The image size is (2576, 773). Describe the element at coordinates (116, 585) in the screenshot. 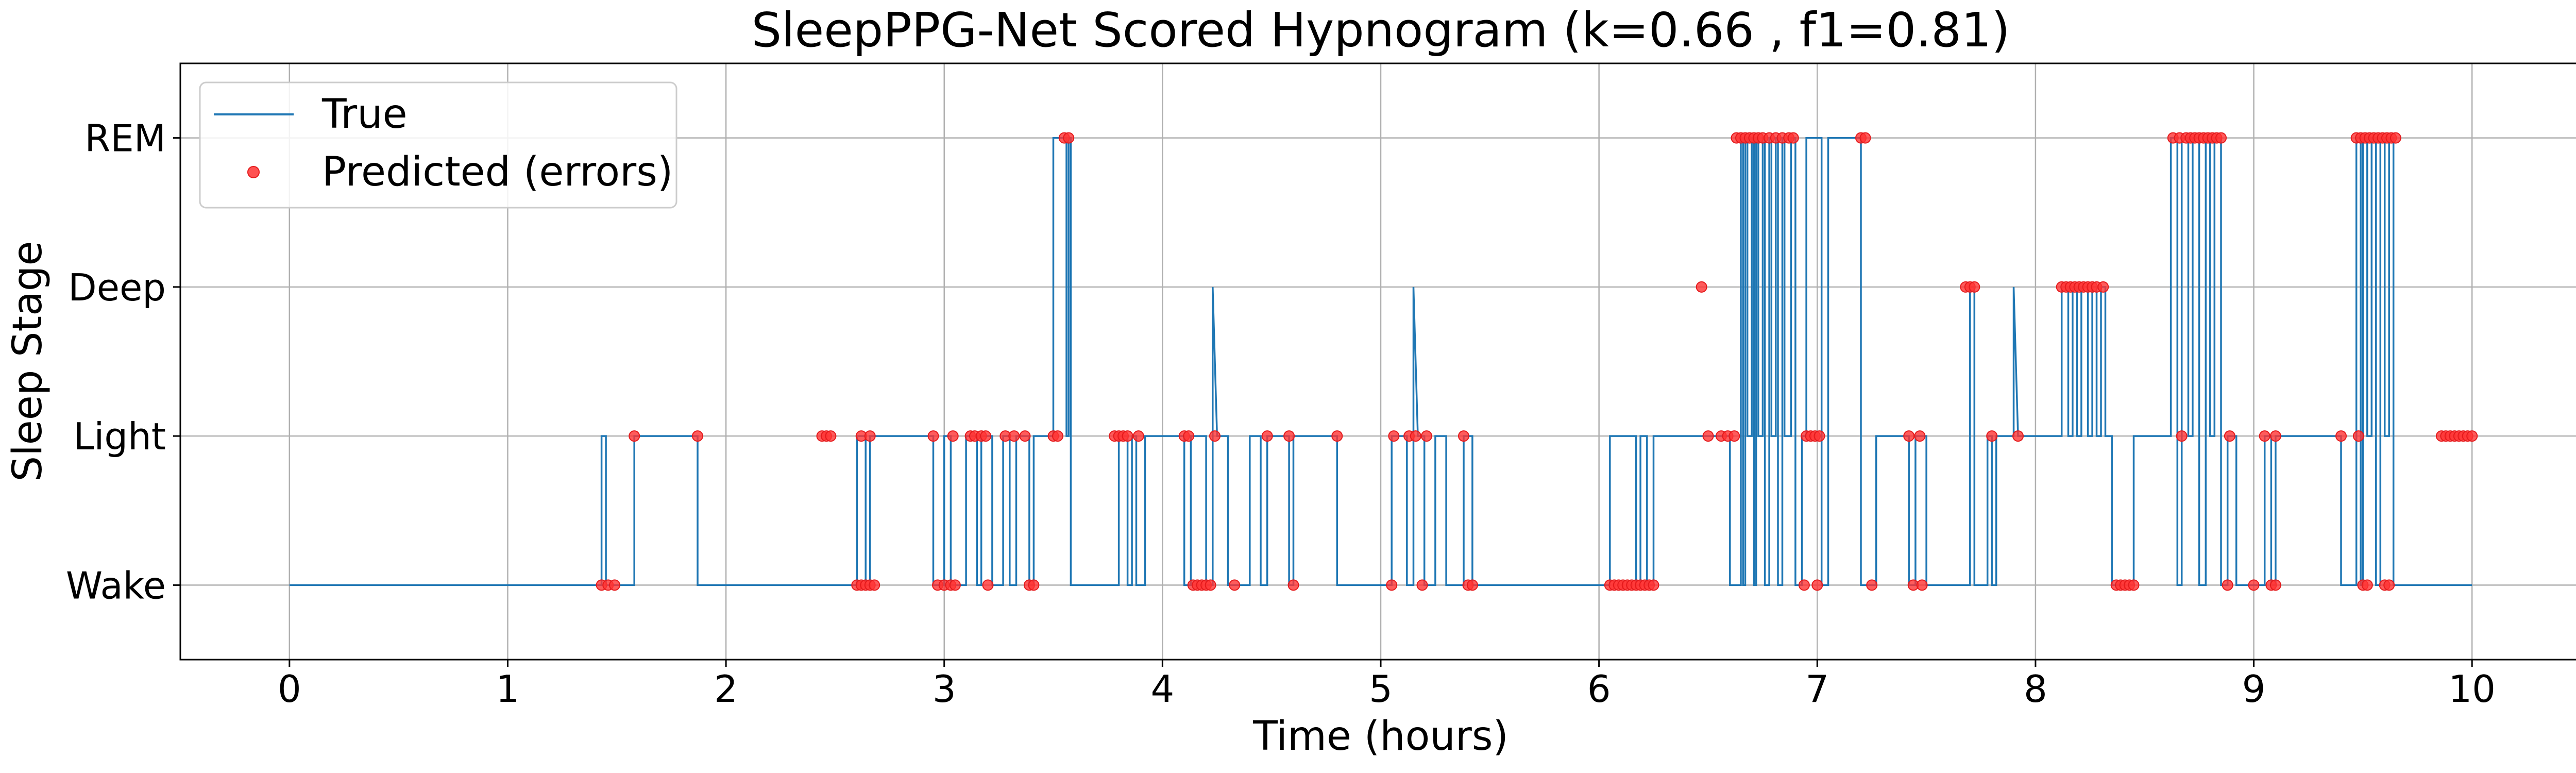

I see `y-tick-label: Wake` at that location.